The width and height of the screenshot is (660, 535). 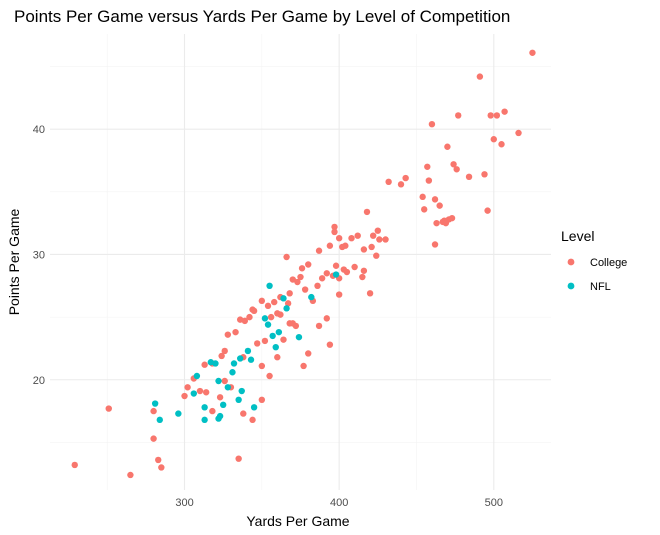 What do you see at coordinates (297, 521) in the screenshot?
I see `x-axis-title: Yards Per Game` at bounding box center [297, 521].